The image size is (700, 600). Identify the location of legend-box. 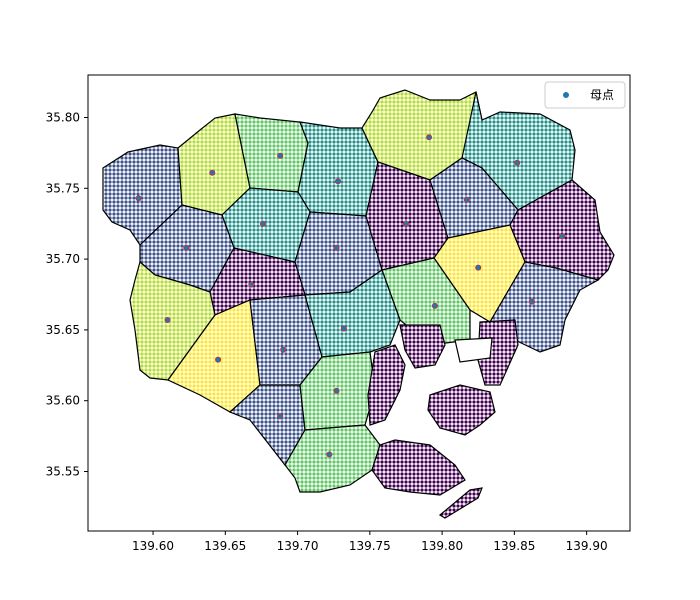
(585, 95).